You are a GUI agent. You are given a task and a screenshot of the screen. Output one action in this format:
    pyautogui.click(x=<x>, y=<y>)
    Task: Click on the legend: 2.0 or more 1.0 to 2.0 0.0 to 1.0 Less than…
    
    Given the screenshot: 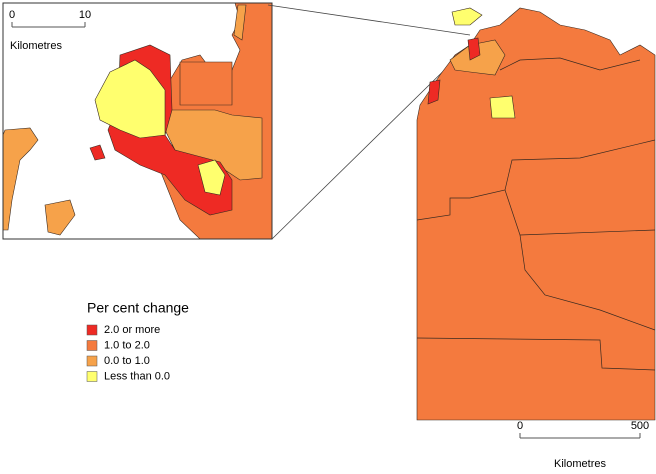 What is the action you would take?
    pyautogui.click(x=128, y=353)
    